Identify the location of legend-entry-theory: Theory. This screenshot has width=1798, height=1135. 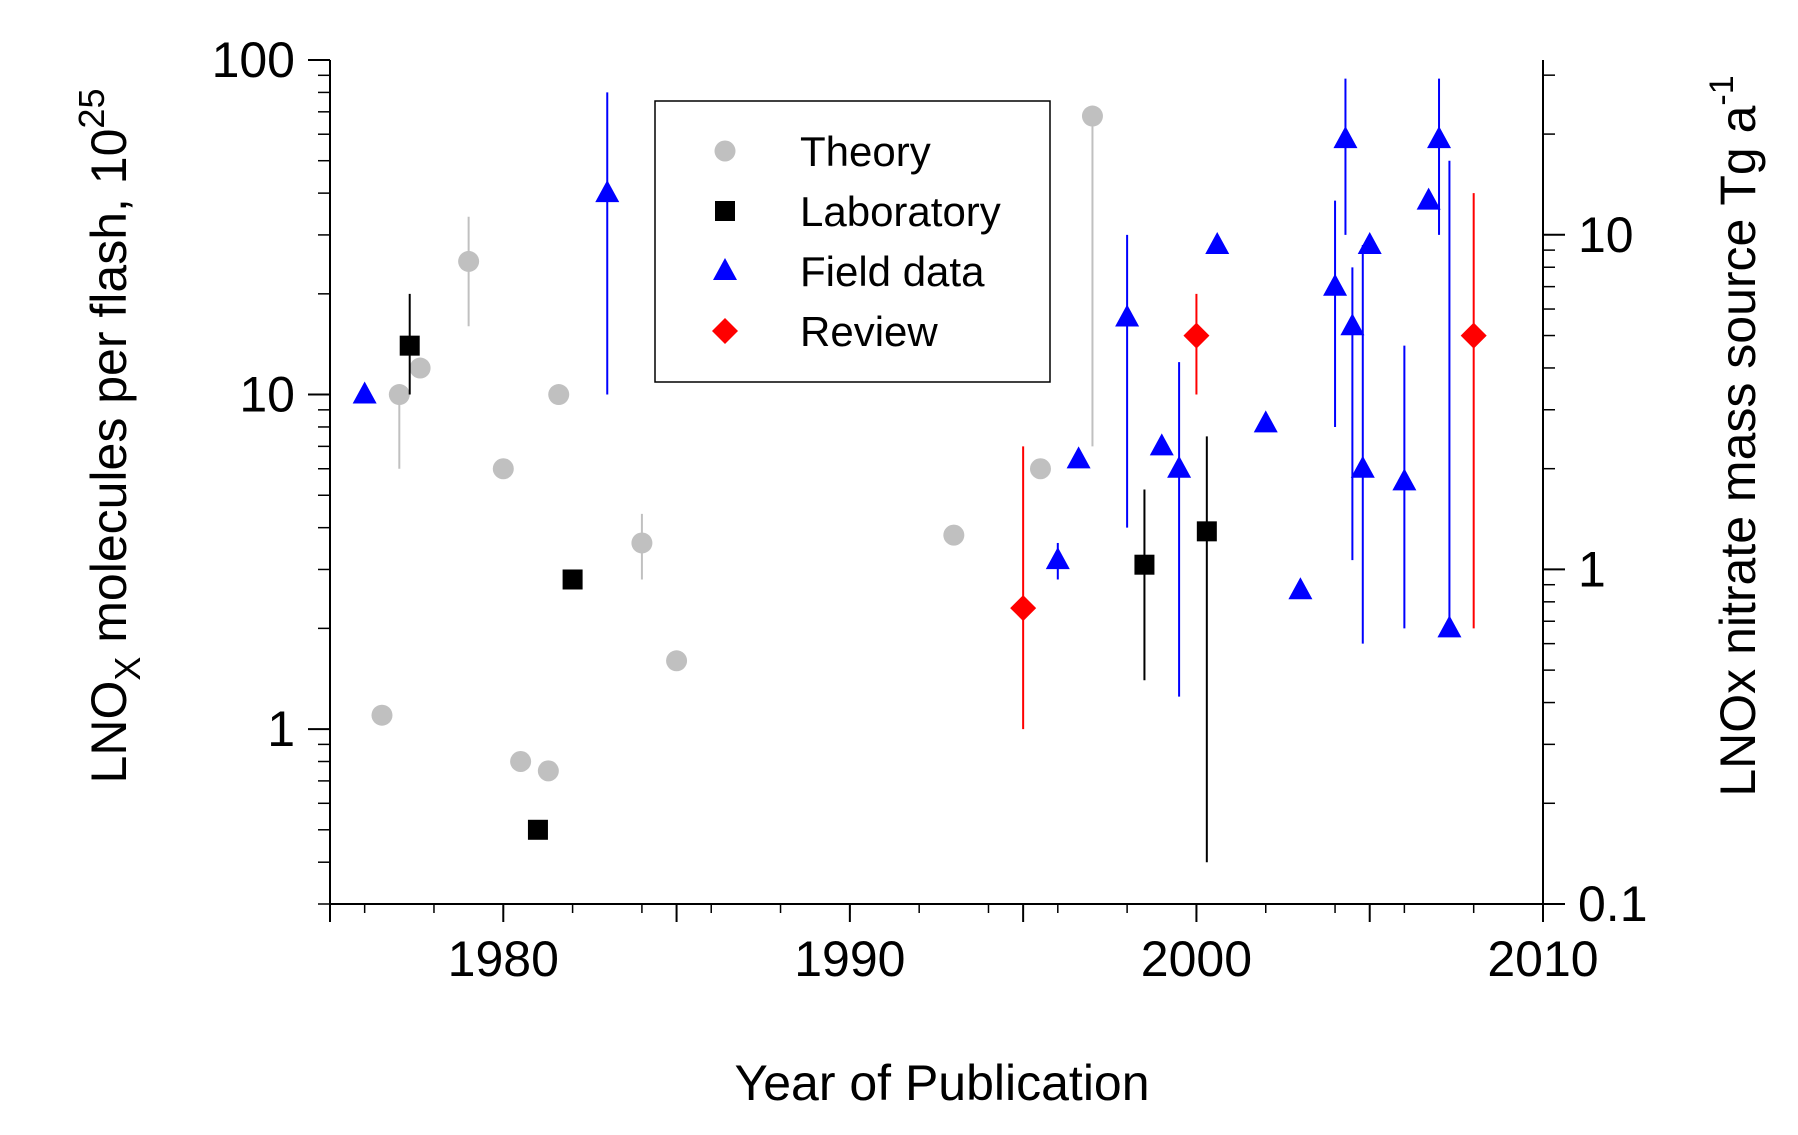
(822, 151).